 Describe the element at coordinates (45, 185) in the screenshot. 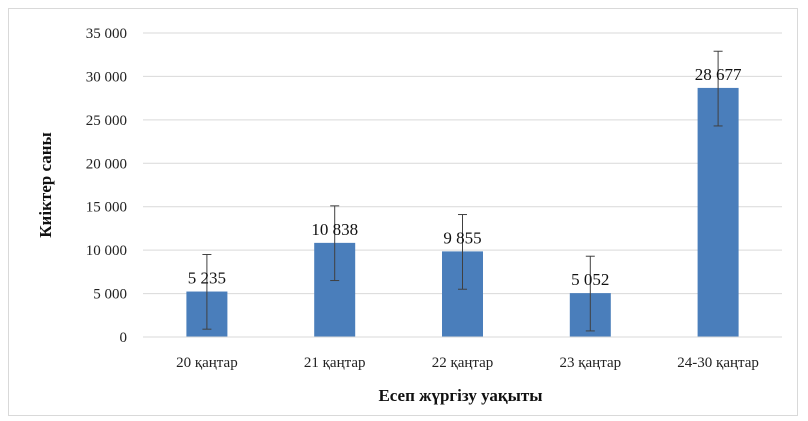

I see `y-axis-title: Киіктер саны` at that location.